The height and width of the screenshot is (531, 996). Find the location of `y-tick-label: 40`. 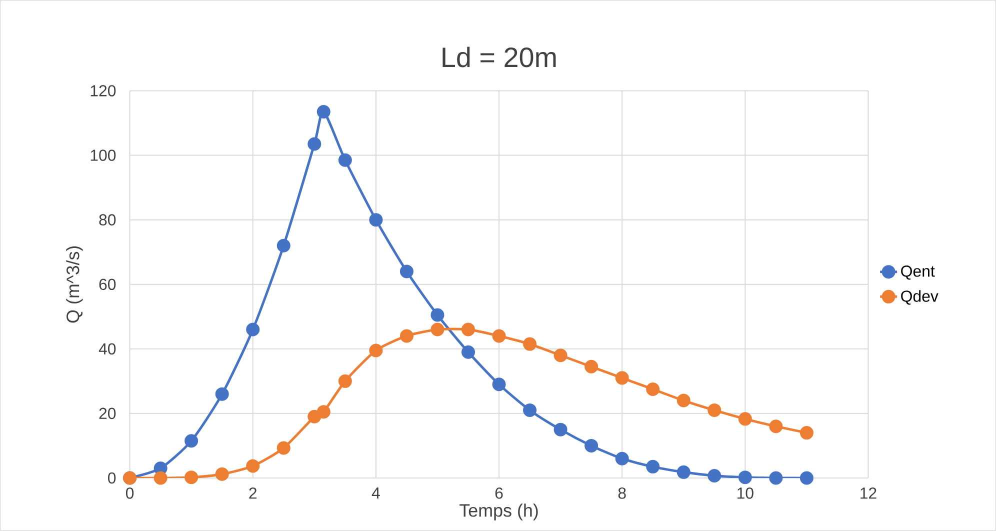

y-tick-label: 40 is located at coordinates (107, 349).